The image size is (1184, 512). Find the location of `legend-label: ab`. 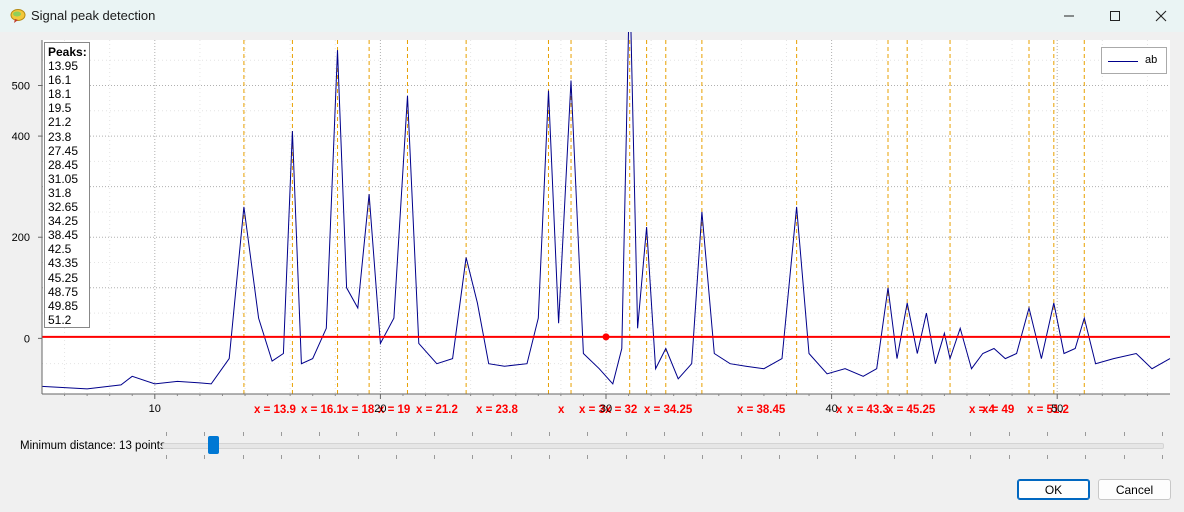

legend-label: ab is located at coordinates (1151, 60).